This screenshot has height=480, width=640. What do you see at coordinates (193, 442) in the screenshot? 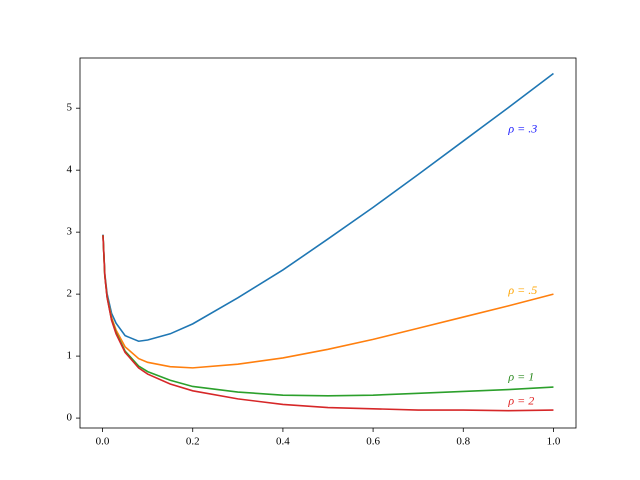
I see `x-tick-label: 0.2` at bounding box center [193, 442].